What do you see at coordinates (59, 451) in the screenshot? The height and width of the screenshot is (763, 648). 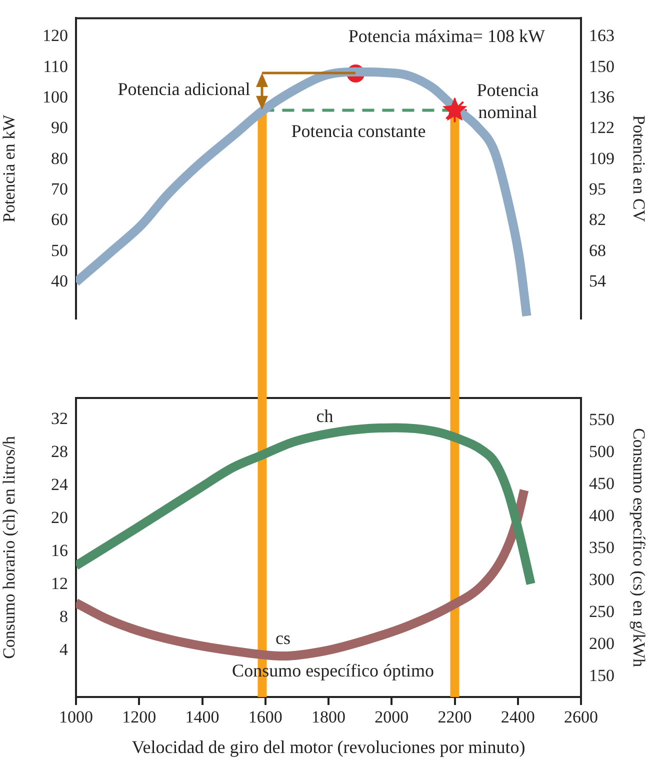 I see `y-tick-label: 28` at bounding box center [59, 451].